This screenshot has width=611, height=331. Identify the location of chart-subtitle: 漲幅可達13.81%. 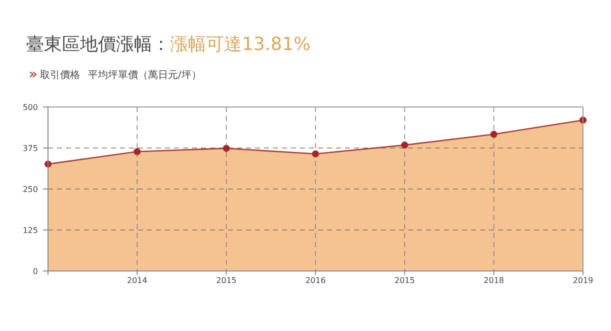
(240, 44).